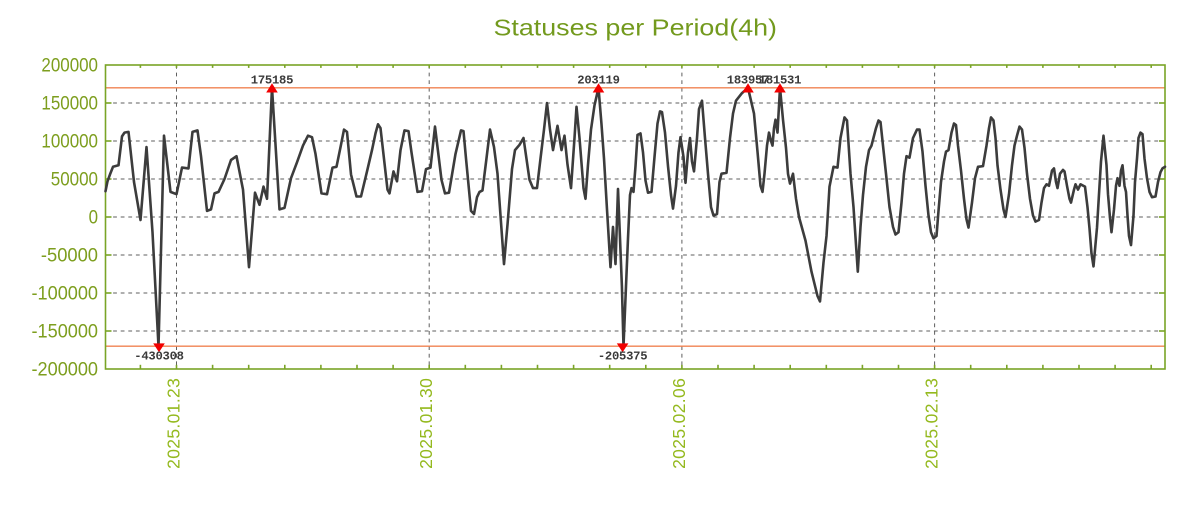  Describe the element at coordinates (932, 423) in the screenshot. I see `svg-text: 2025.02.13` at that location.